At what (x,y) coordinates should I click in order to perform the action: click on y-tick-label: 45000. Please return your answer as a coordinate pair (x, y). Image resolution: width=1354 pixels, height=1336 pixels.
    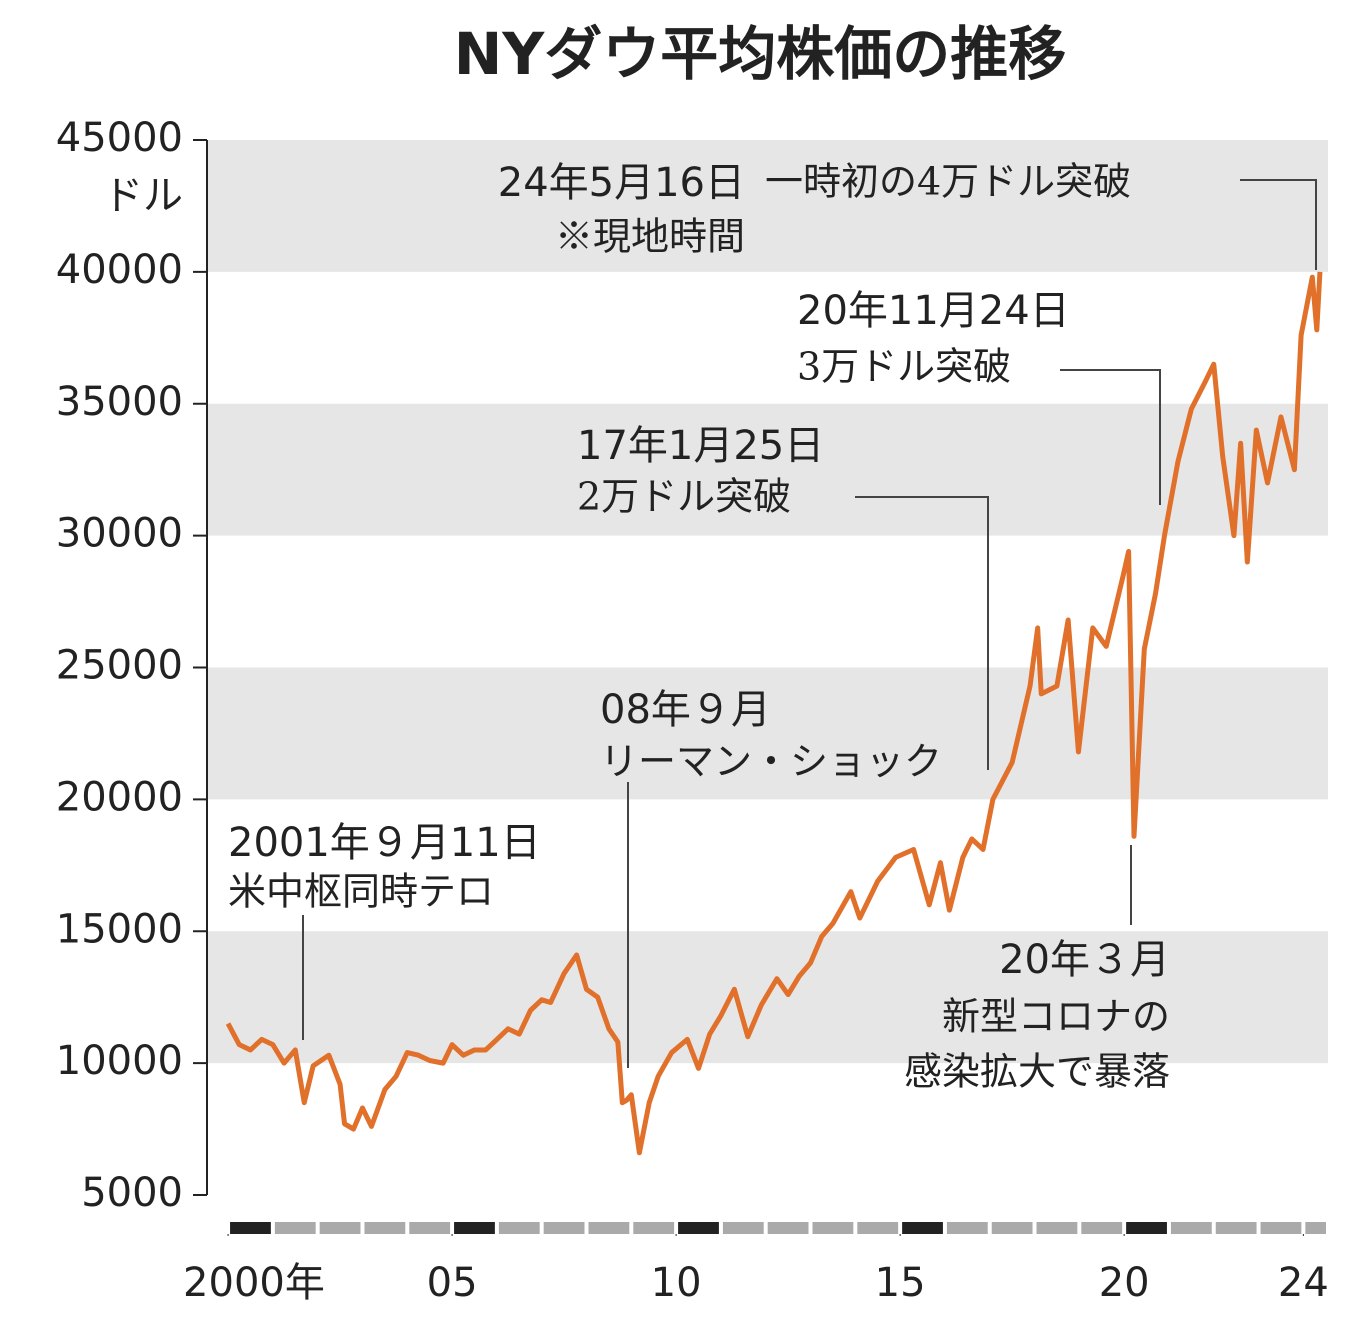
    Looking at the image, I should click on (119, 138).